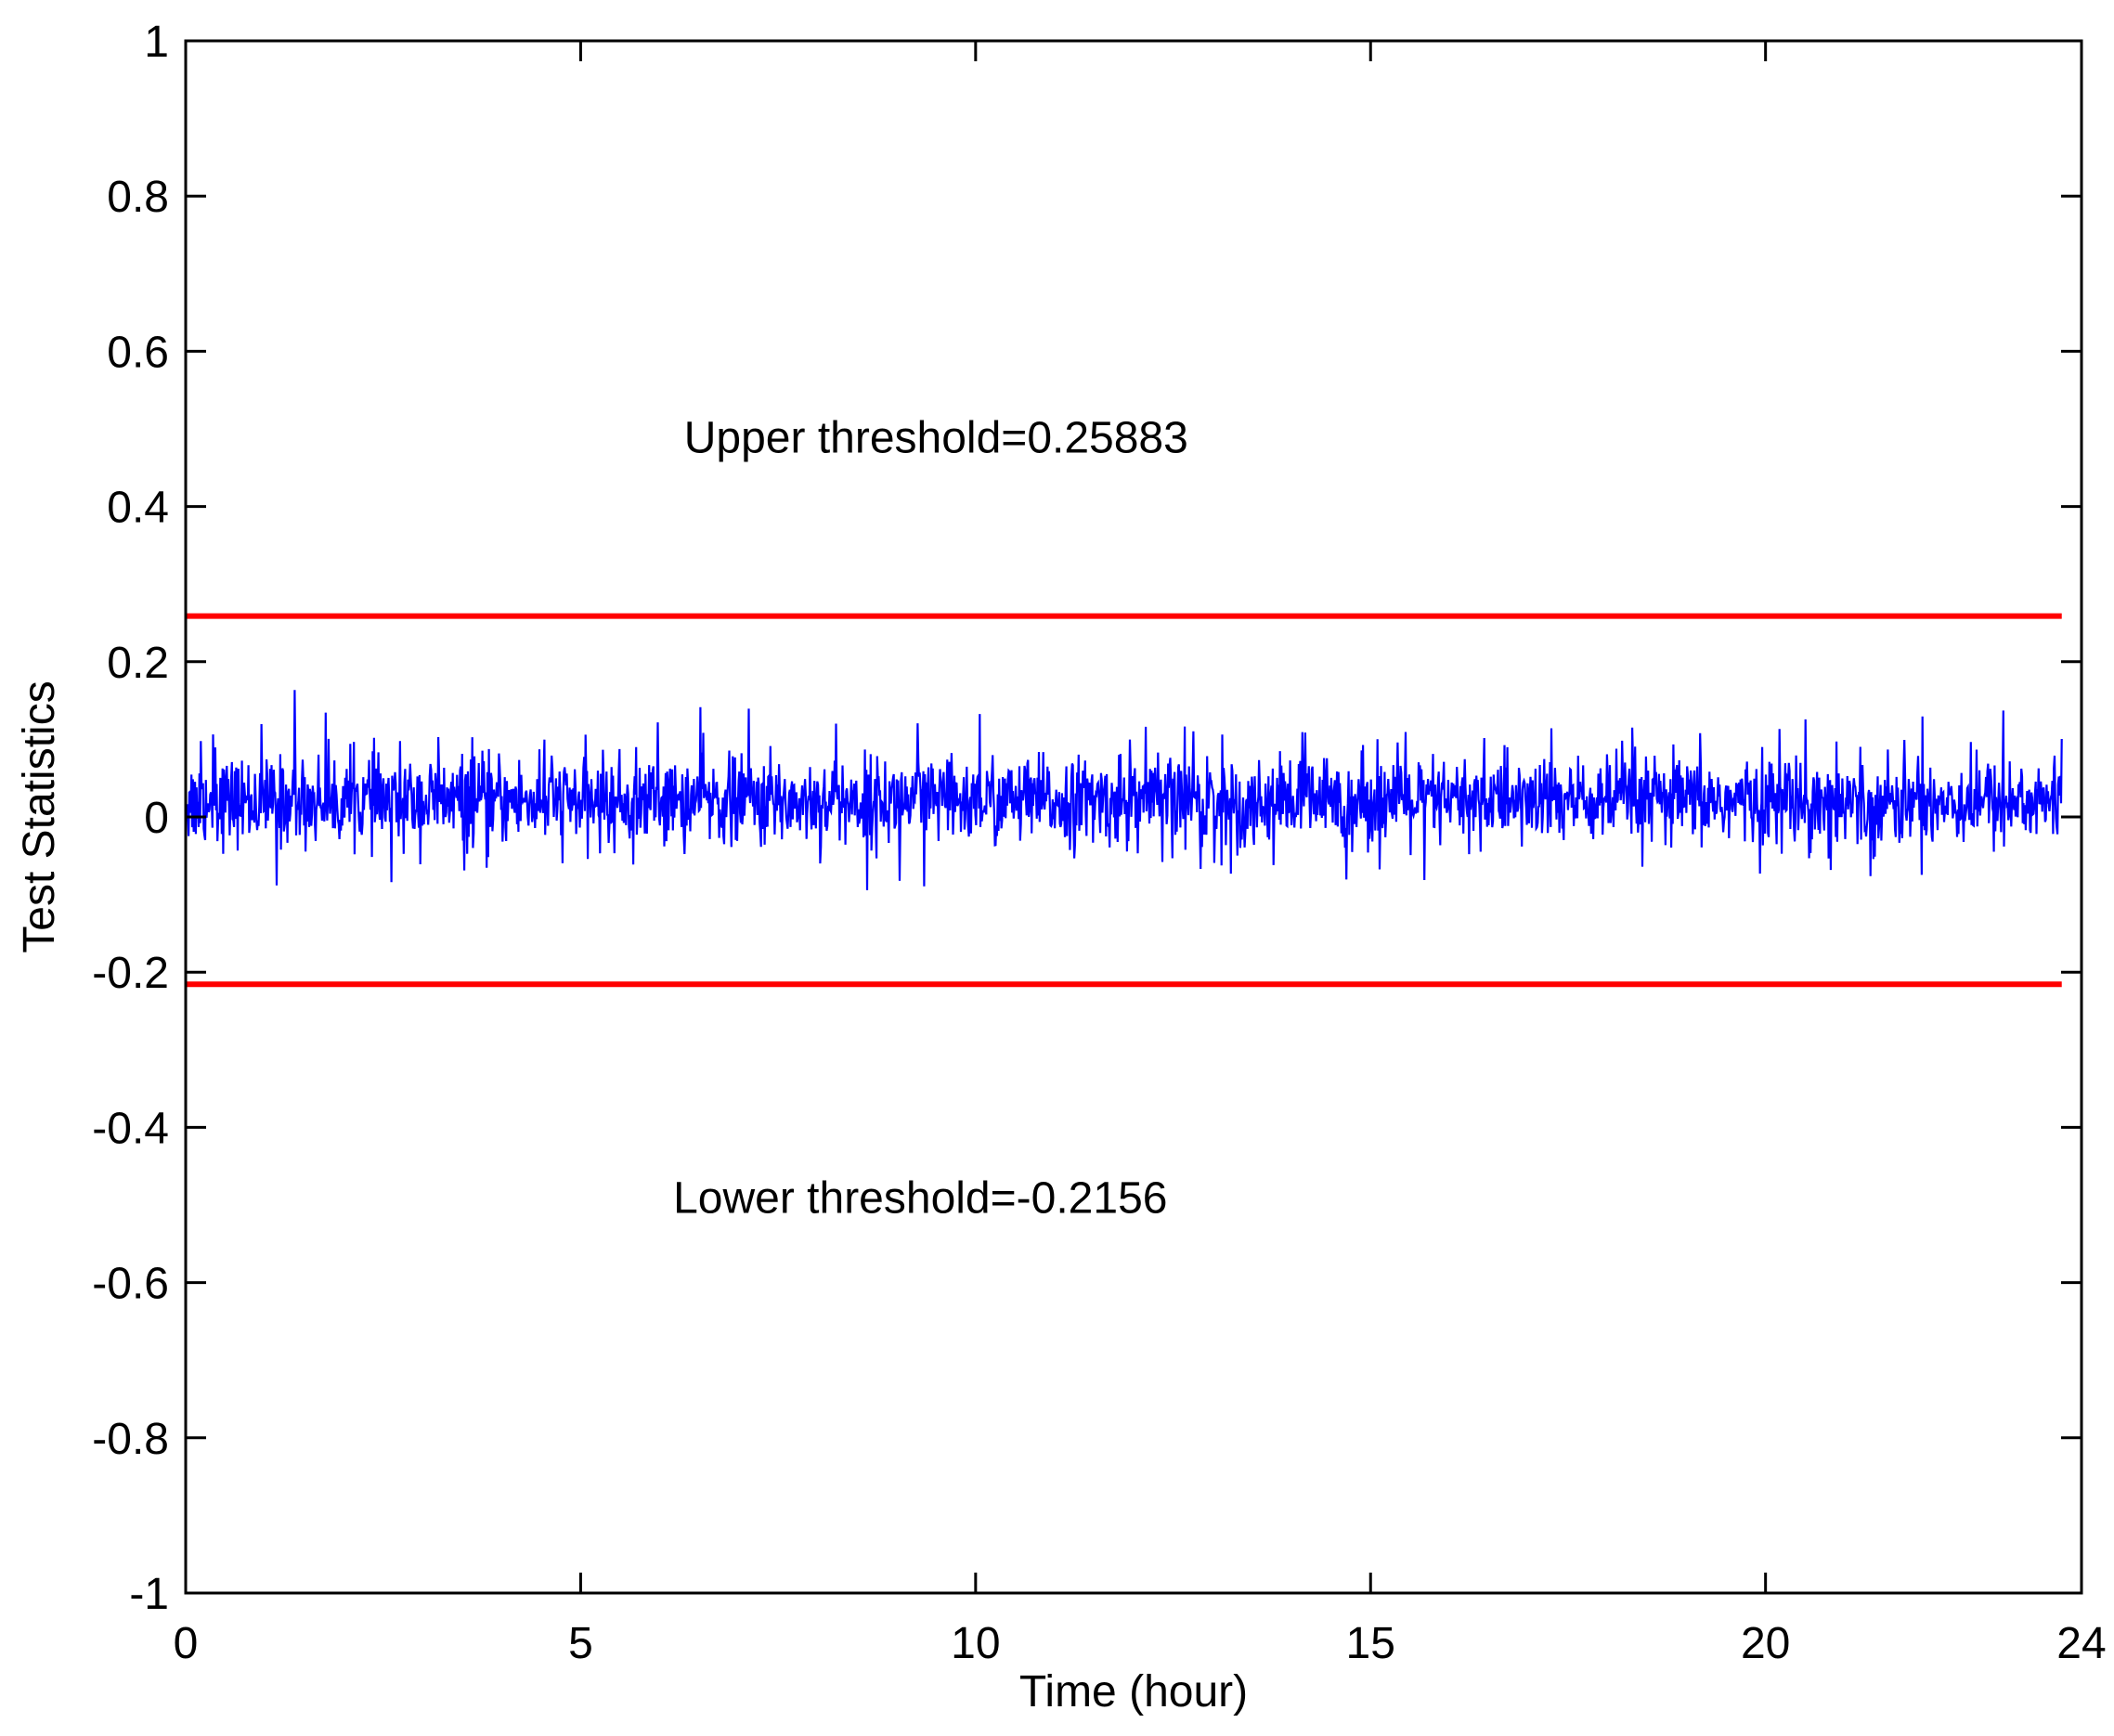  I want to click on y-tick-label: 0.8, so click(138, 197).